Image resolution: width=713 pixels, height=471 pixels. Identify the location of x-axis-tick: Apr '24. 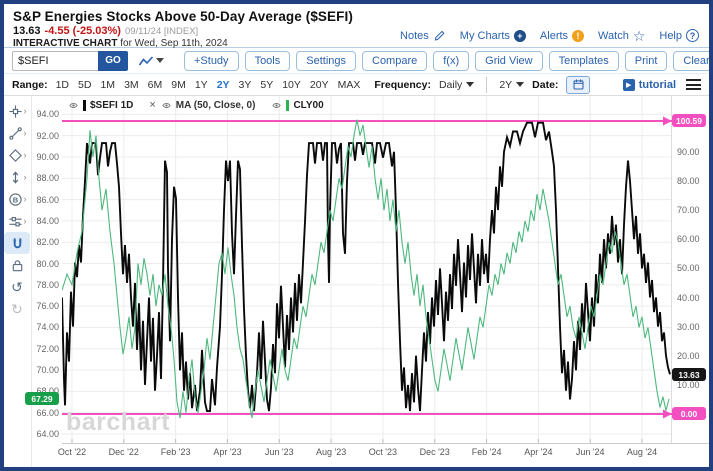
(538, 452).